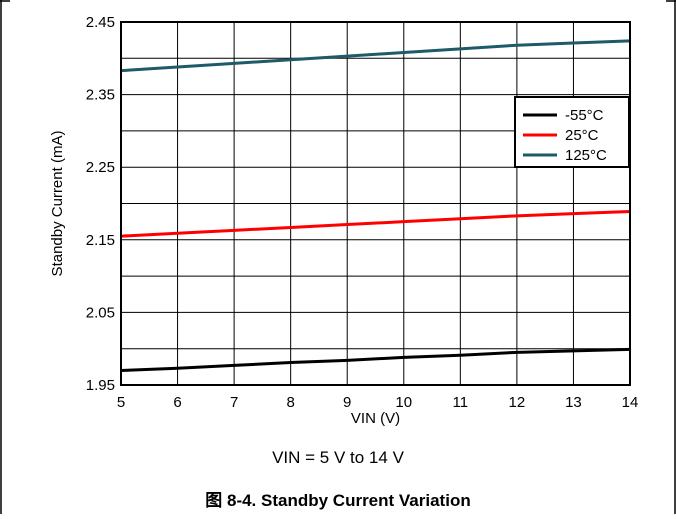  What do you see at coordinates (461, 402) in the screenshot?
I see `x-tick-label: 11` at bounding box center [461, 402].